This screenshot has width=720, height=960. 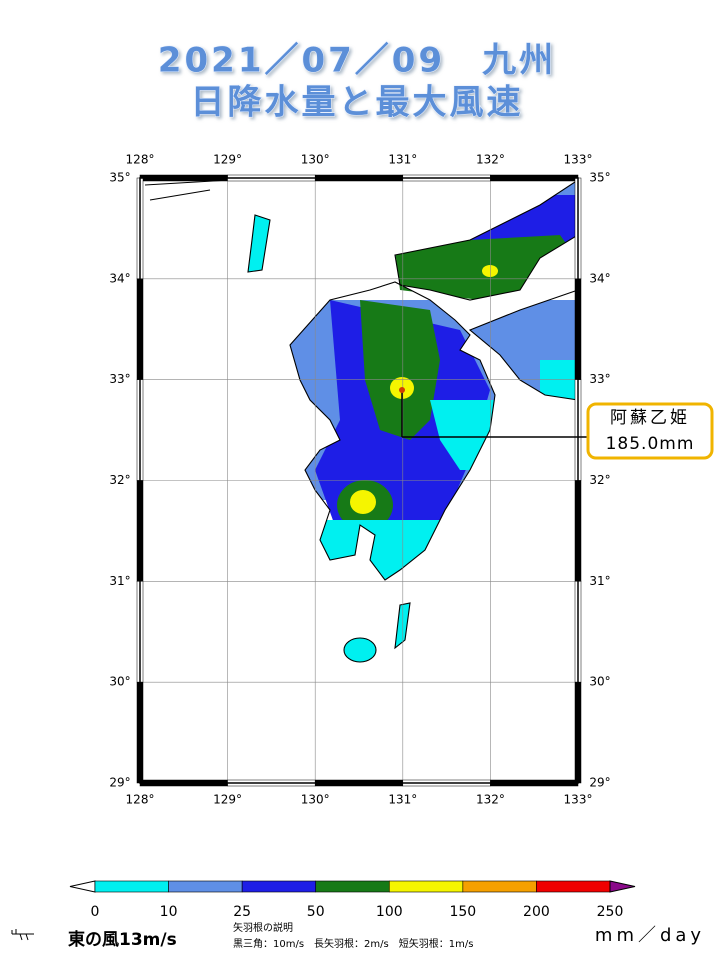 I want to click on colorbar-label: 250, so click(x=610, y=912).